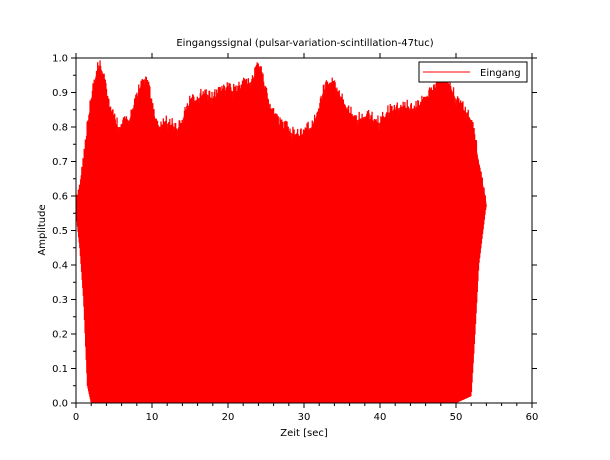 The image size is (610, 460). I want to click on x-tick-label: 0, so click(76, 417).